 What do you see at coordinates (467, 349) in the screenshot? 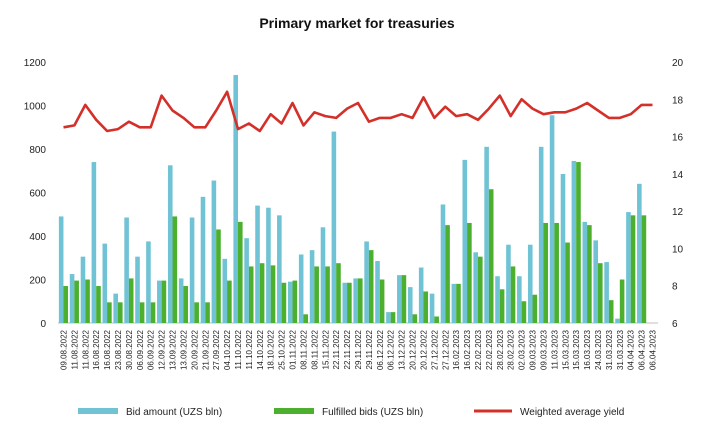
I see `x-tick-label: 16.02.2023` at bounding box center [467, 349].